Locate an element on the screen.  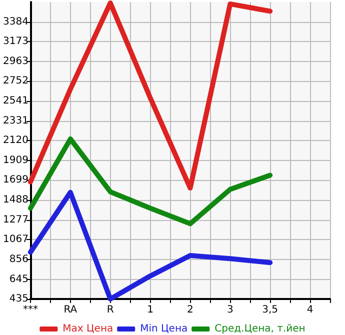
y-tick-label: 645 is located at coordinates (18, 279).